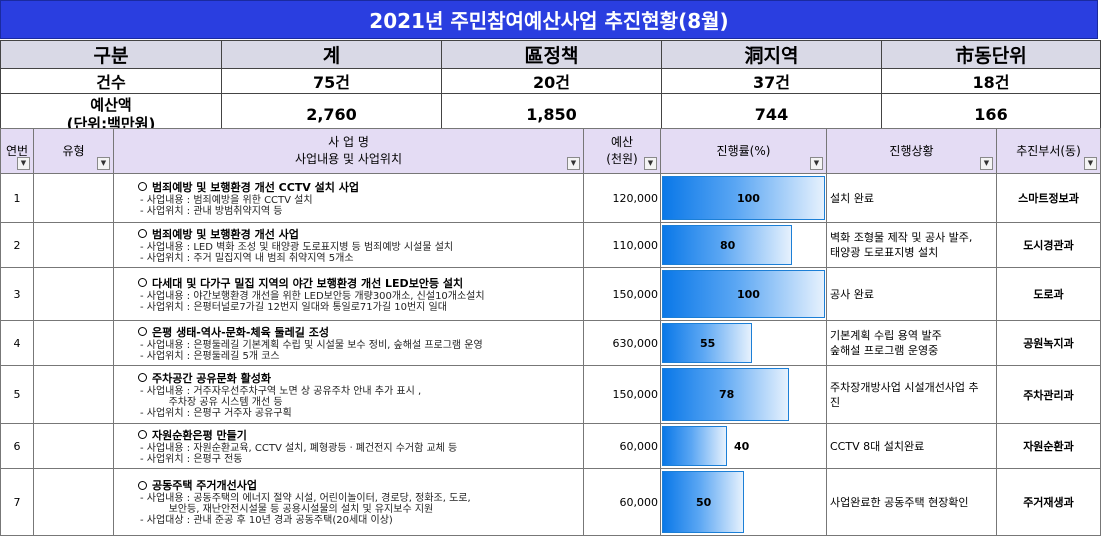 The image size is (1102, 545). I want to click on budget-cell: 110,000, so click(622, 245).